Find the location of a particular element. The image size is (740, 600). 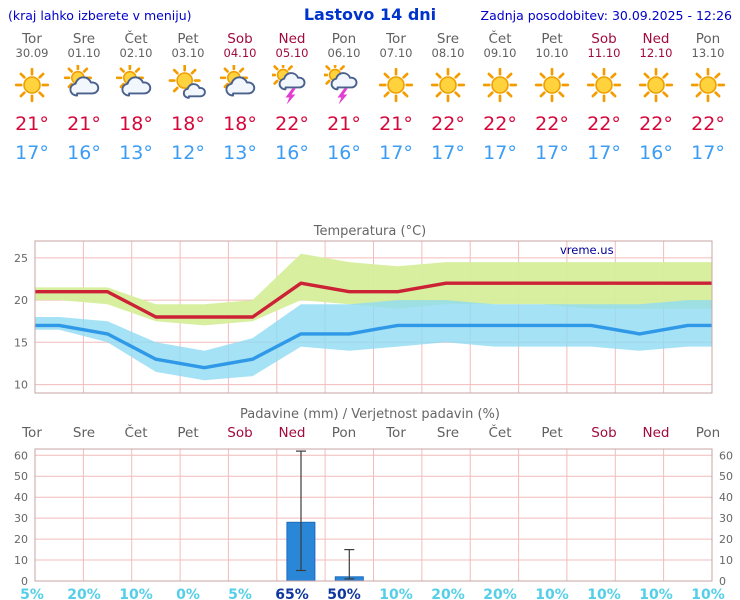

day-date: 30.09 is located at coordinates (32, 53).